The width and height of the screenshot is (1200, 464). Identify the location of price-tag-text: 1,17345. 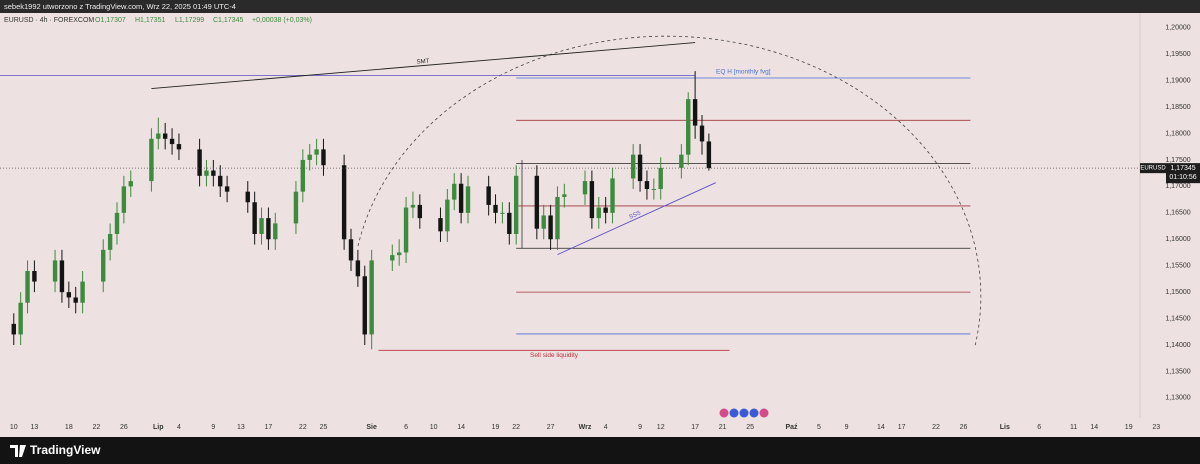
(1182, 168).